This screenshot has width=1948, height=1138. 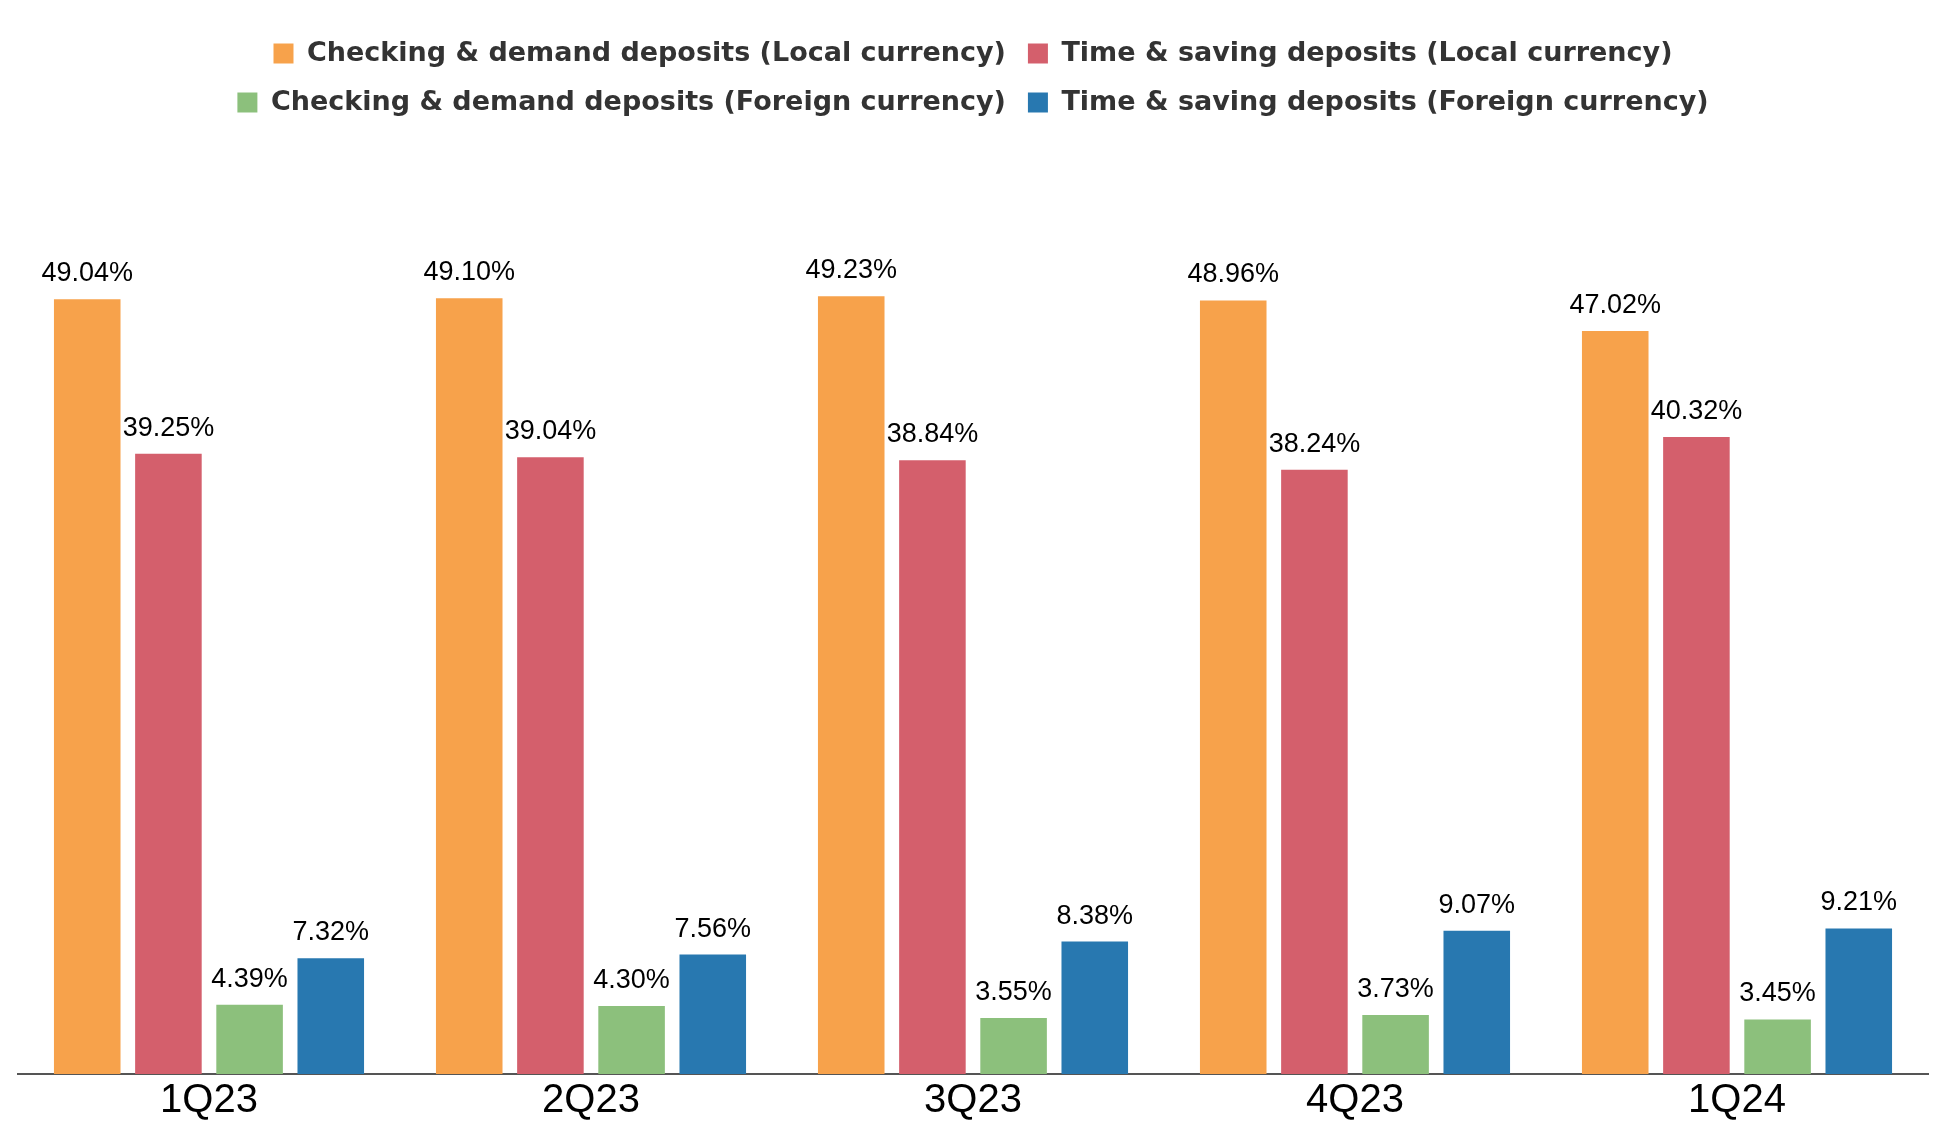 I want to click on data-label: 3.55%, so click(x=1013, y=990).